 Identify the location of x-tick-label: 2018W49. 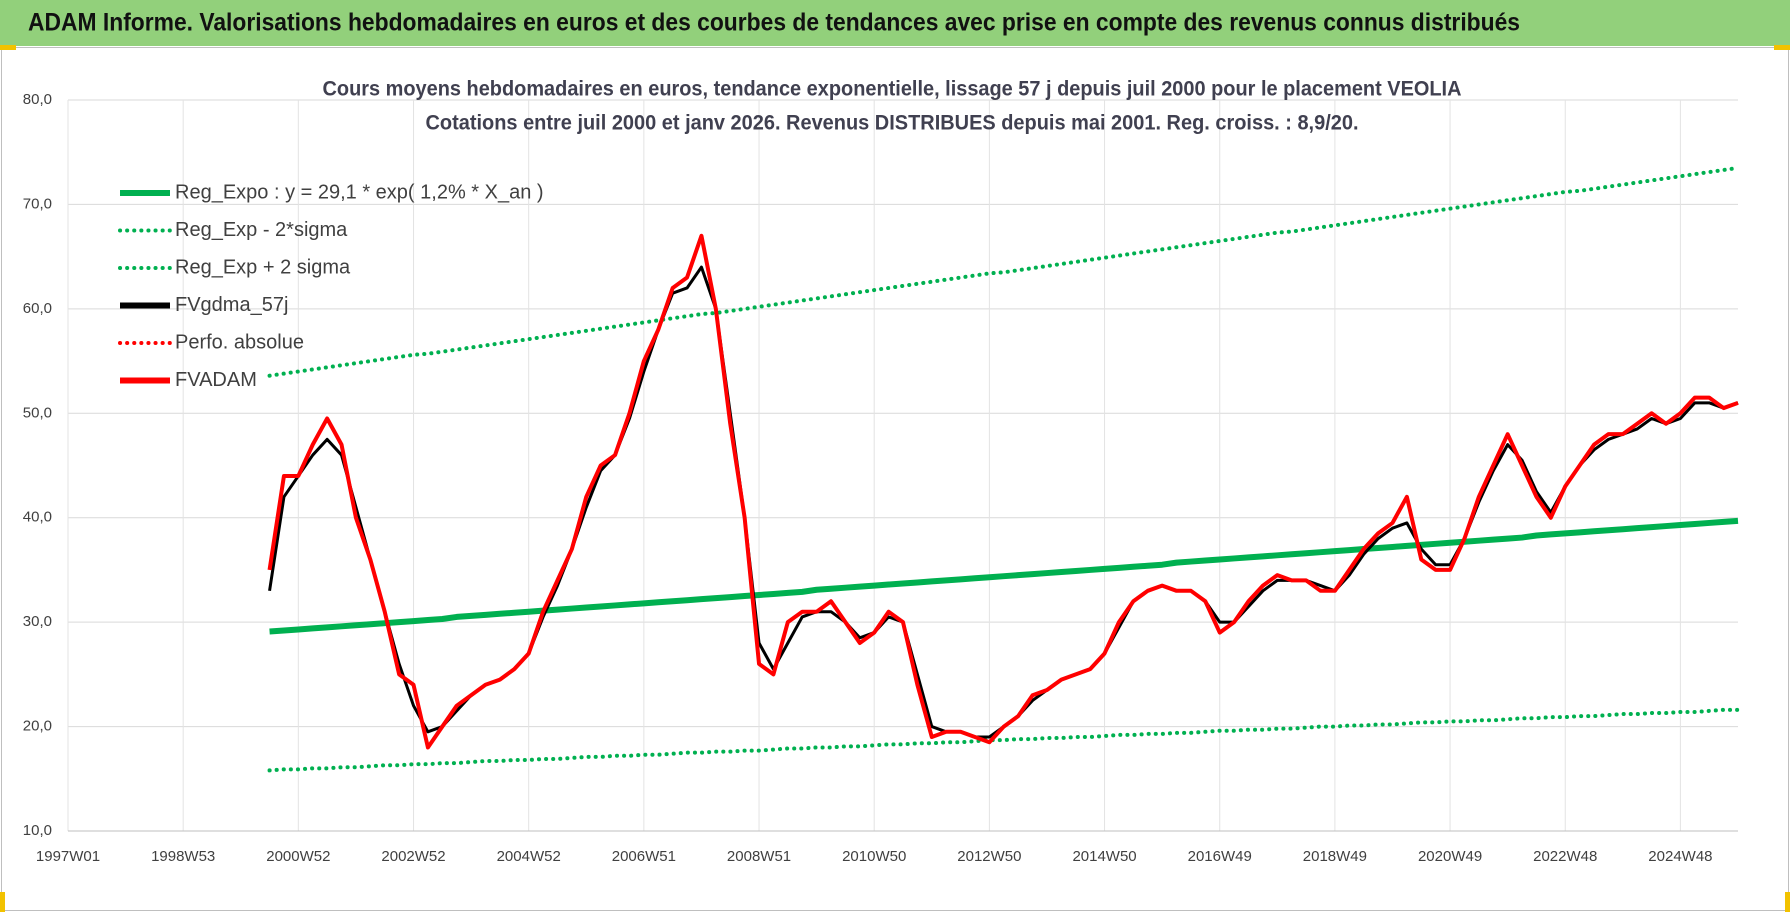
(1335, 856).